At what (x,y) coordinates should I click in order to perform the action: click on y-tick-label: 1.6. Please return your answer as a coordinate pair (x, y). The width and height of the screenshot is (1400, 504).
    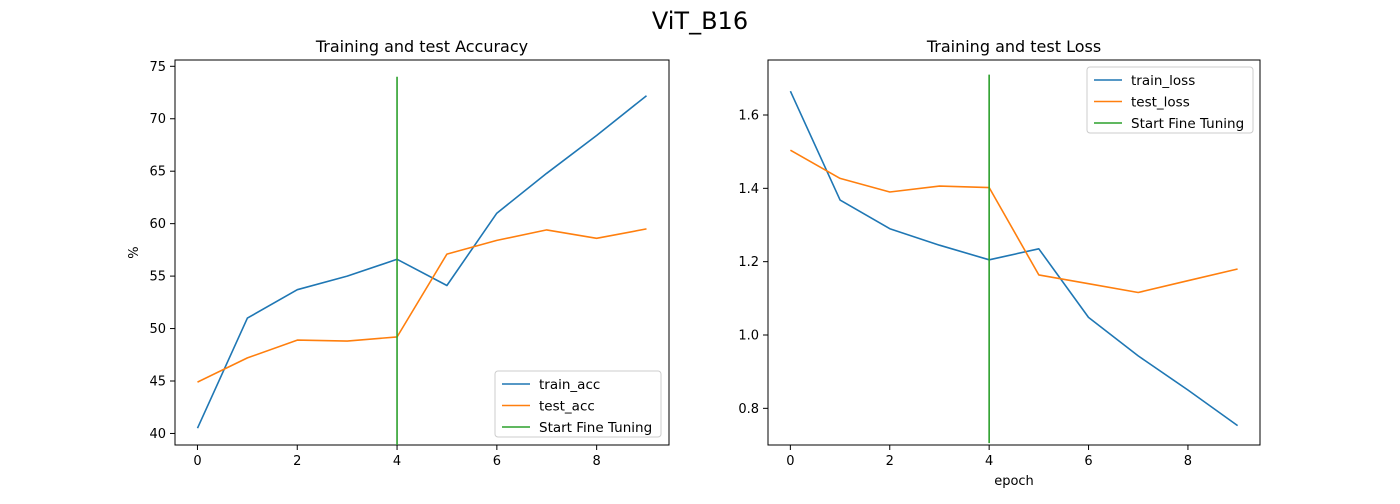
    Looking at the image, I should click on (748, 116).